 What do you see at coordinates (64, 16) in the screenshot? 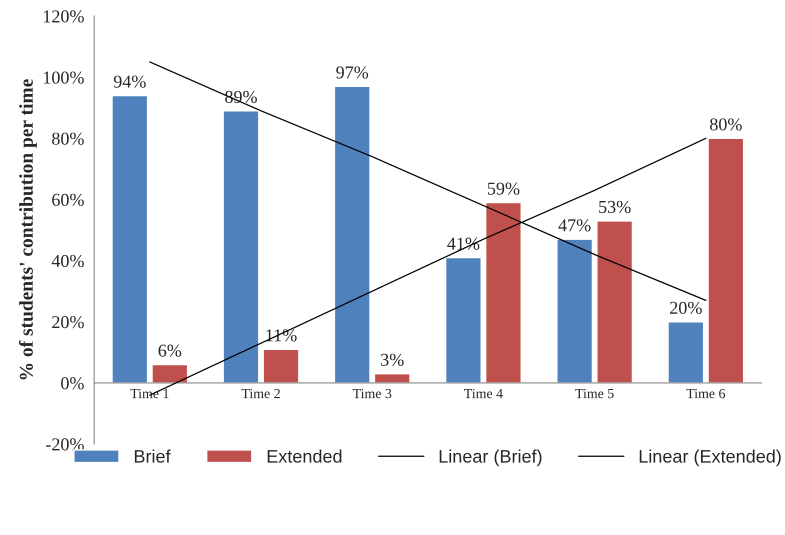
I see `y-tick-label: 120%` at bounding box center [64, 16].